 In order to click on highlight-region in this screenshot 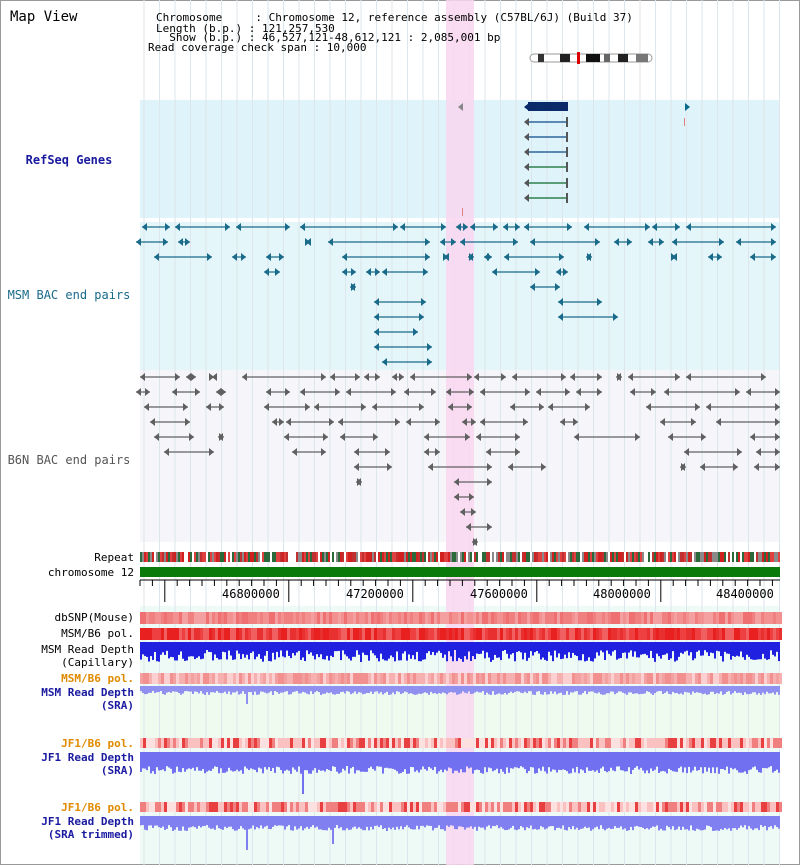, I will do `click(460, 432)`.